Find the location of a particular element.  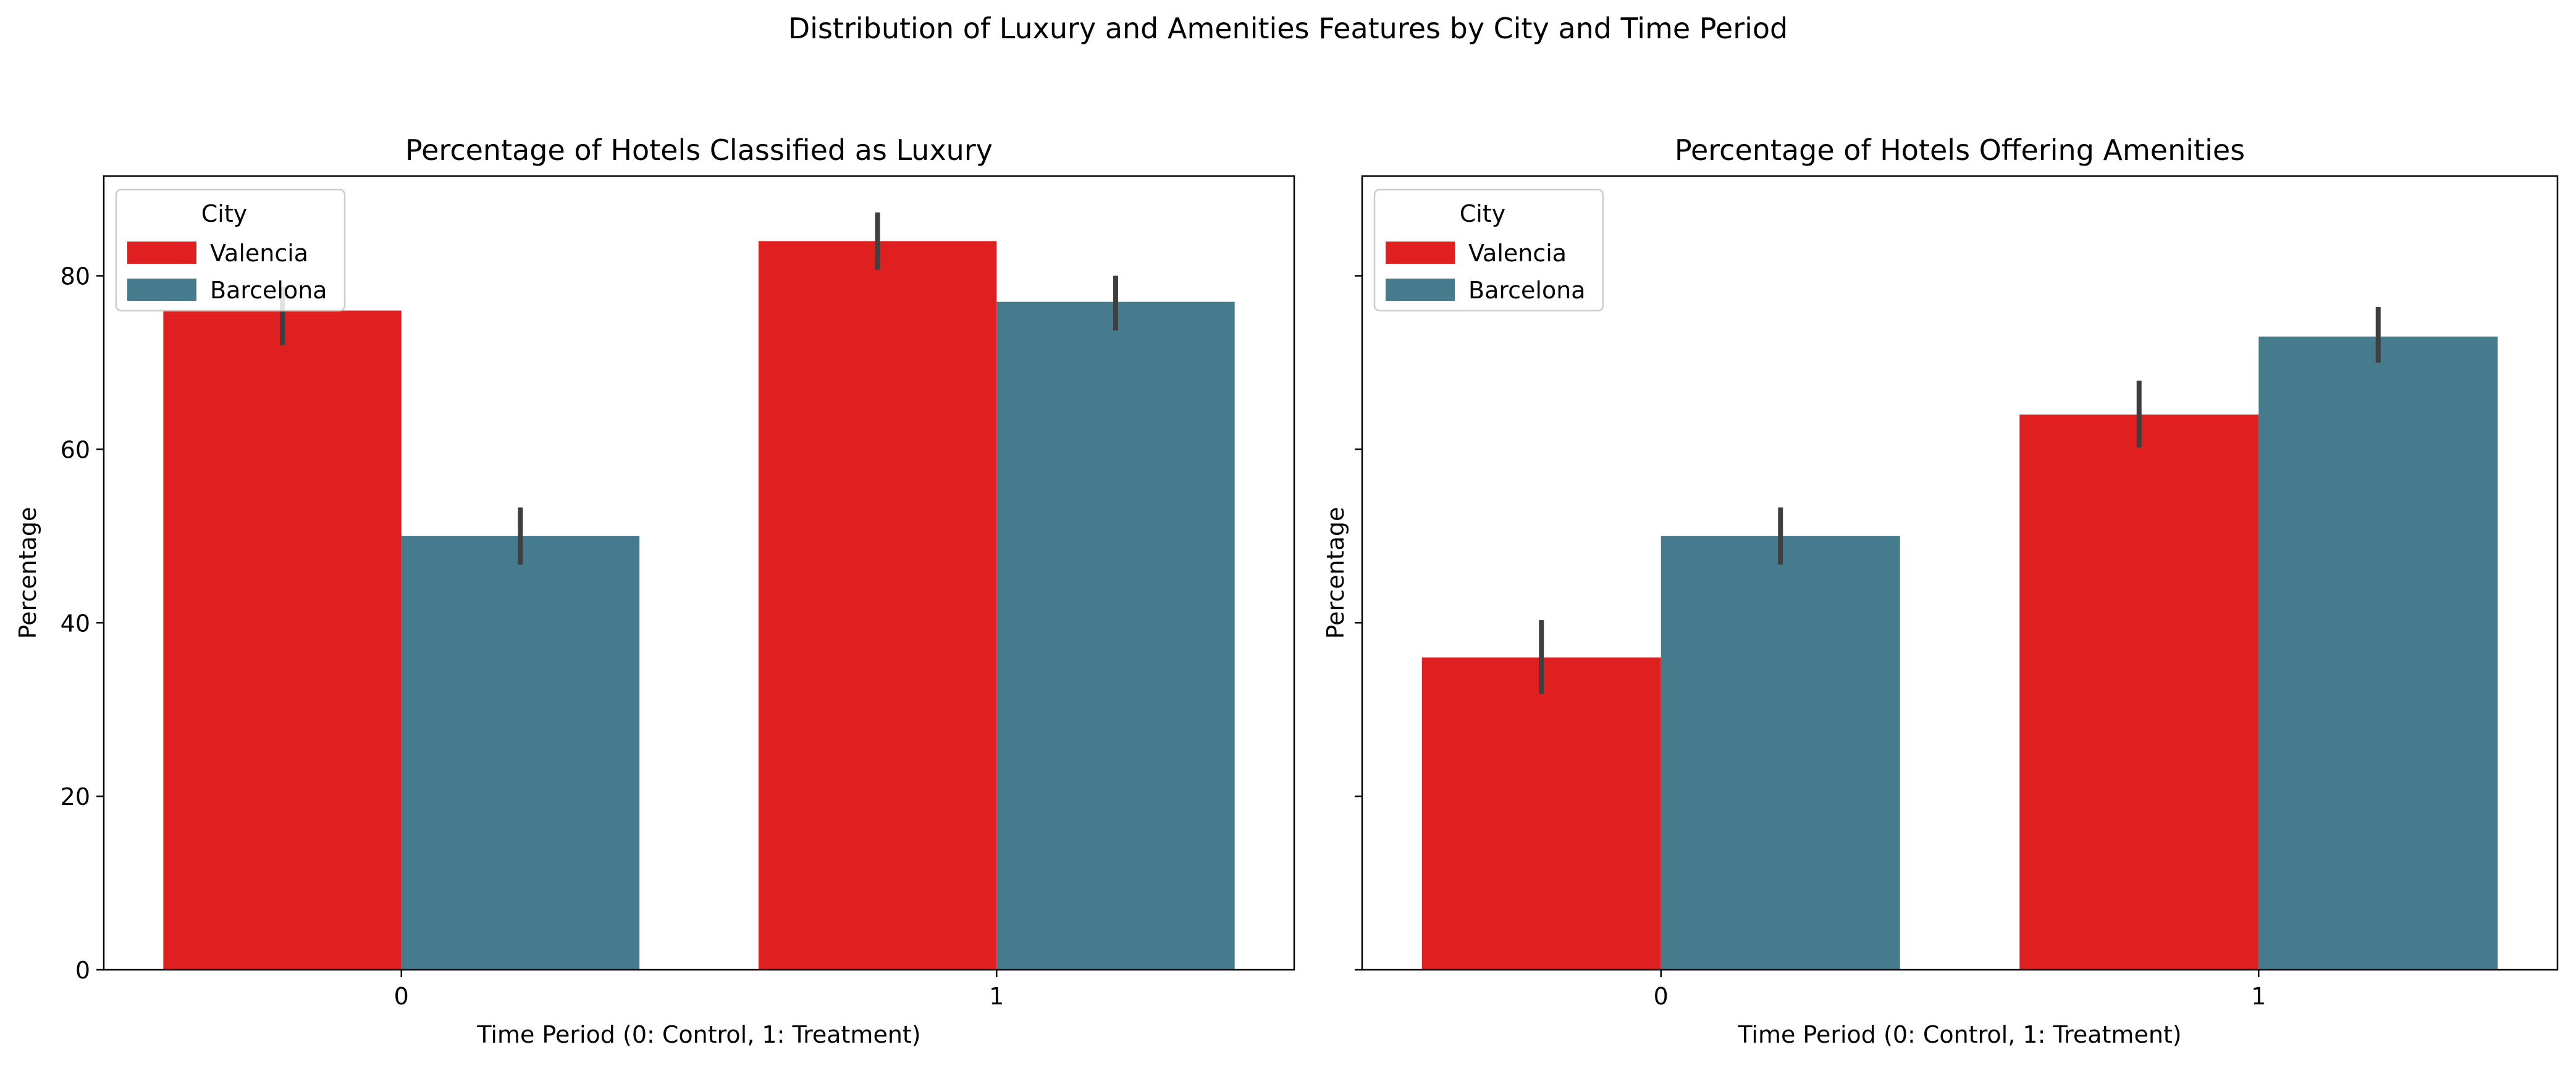

y-tick-label: 80 is located at coordinates (75, 276).